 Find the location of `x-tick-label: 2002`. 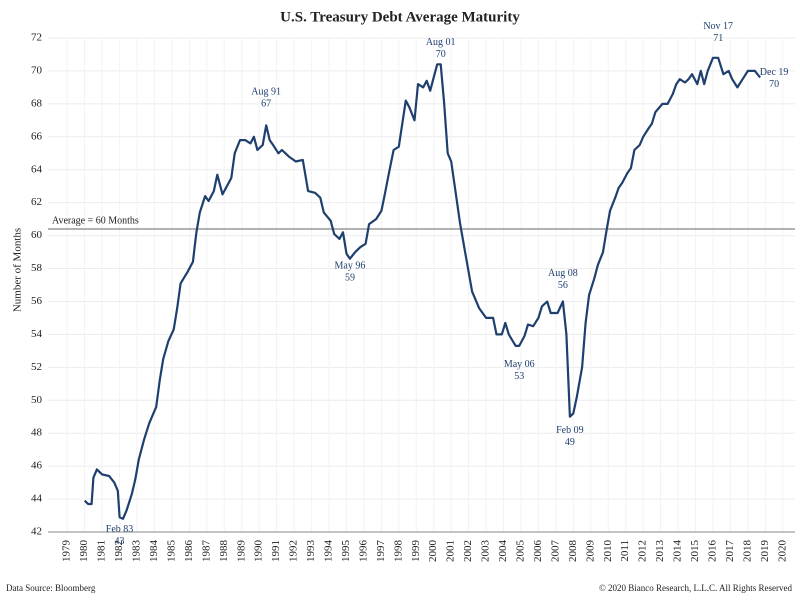

x-tick-label: 2002 is located at coordinates (468, 551).